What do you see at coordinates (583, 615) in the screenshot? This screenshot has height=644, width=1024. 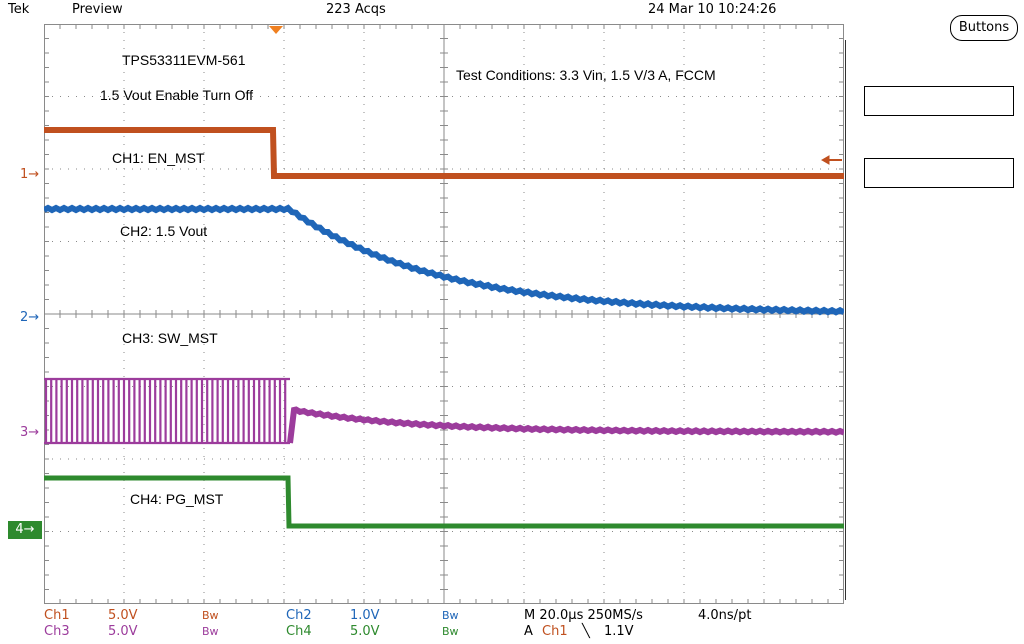 I see `timebase-readout: M 20.0µs 250MS/s` at bounding box center [583, 615].